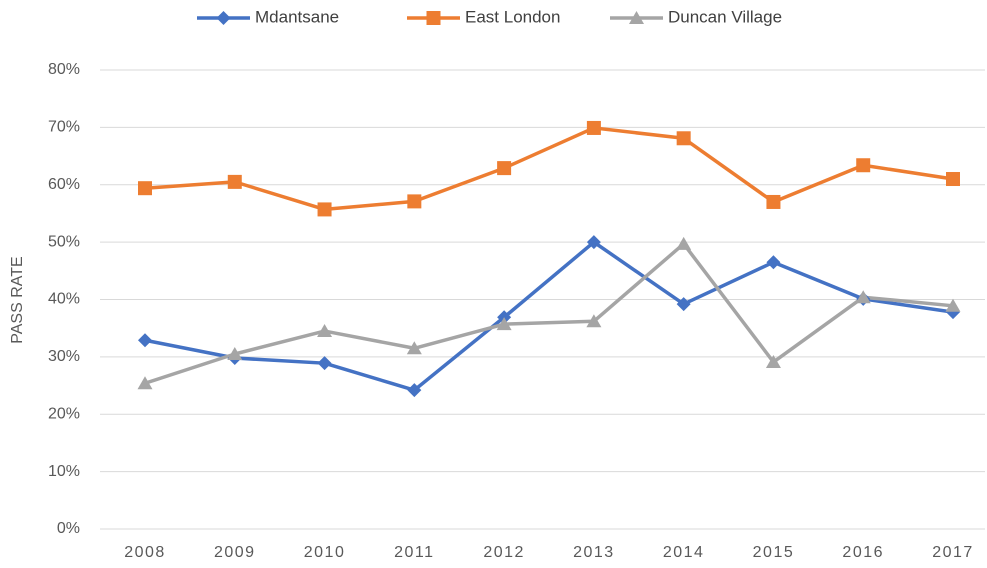 The height and width of the screenshot is (568, 987). What do you see at coordinates (64, 356) in the screenshot?
I see `y-tick-label: 30%` at bounding box center [64, 356].